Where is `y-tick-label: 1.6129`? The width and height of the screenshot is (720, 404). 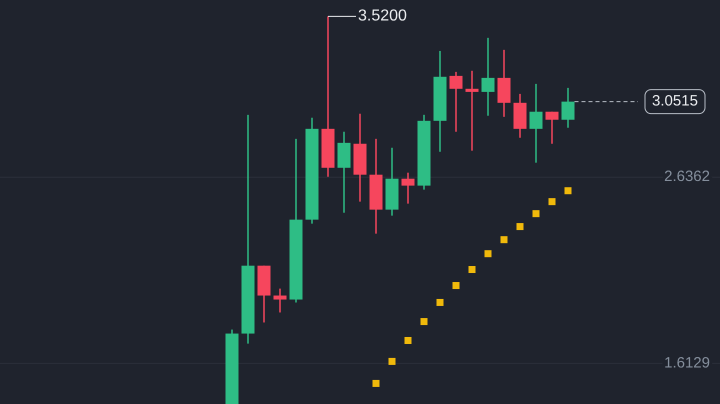 y-tick-label: 1.6129 is located at coordinates (687, 363).